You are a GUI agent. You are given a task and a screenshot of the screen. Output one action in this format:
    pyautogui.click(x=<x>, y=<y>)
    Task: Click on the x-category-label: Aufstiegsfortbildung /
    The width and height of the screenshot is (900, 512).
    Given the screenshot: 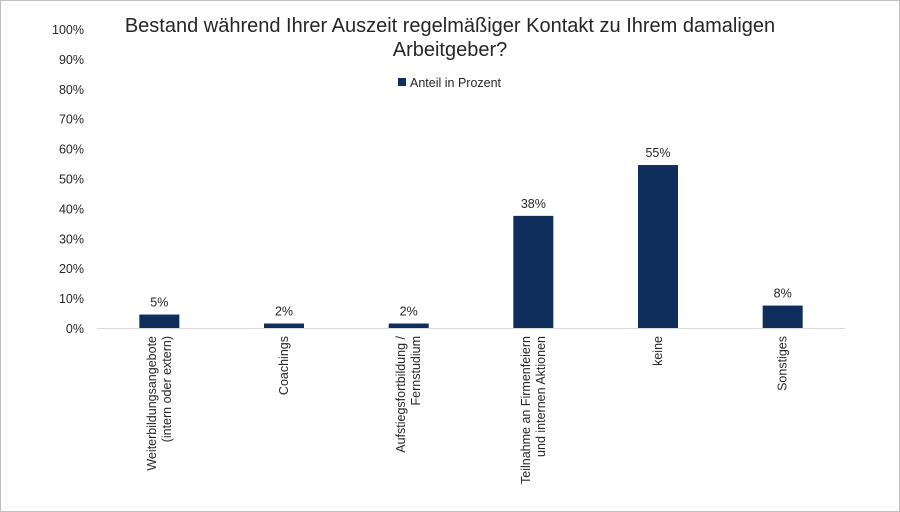 What is the action you would take?
    pyautogui.click(x=401, y=393)
    